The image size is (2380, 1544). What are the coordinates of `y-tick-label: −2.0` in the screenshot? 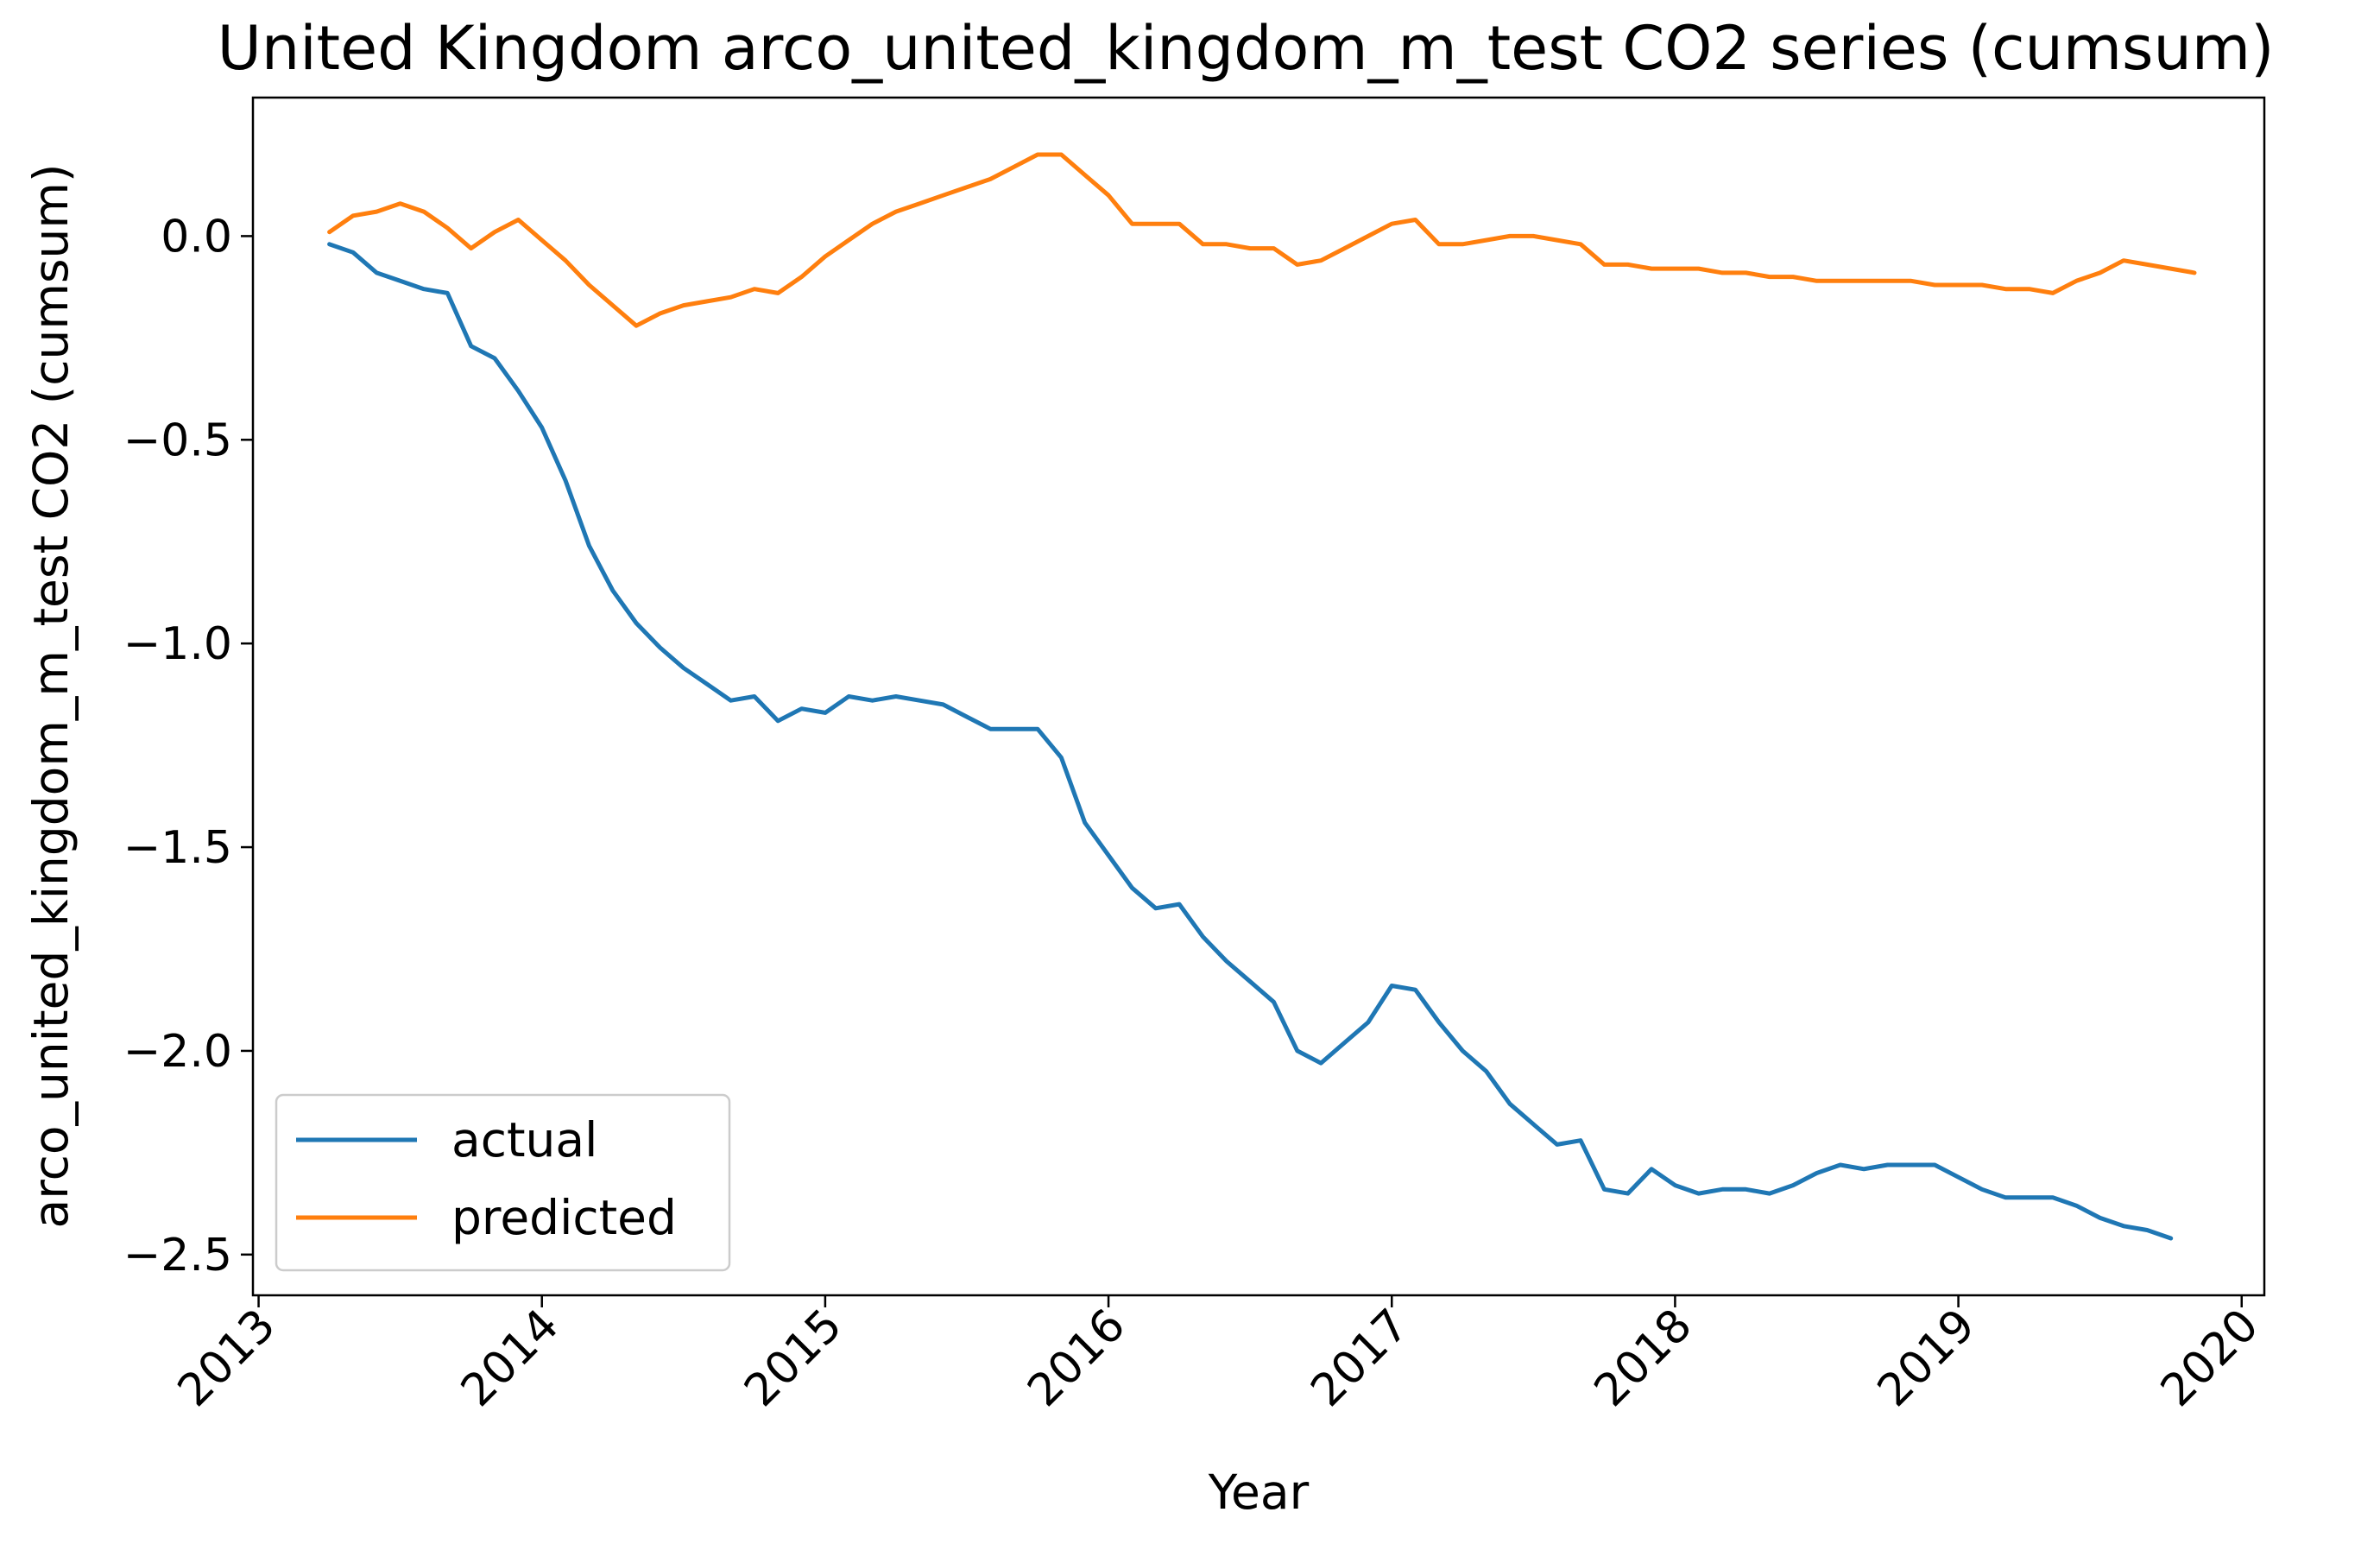 It's located at (178, 1052).